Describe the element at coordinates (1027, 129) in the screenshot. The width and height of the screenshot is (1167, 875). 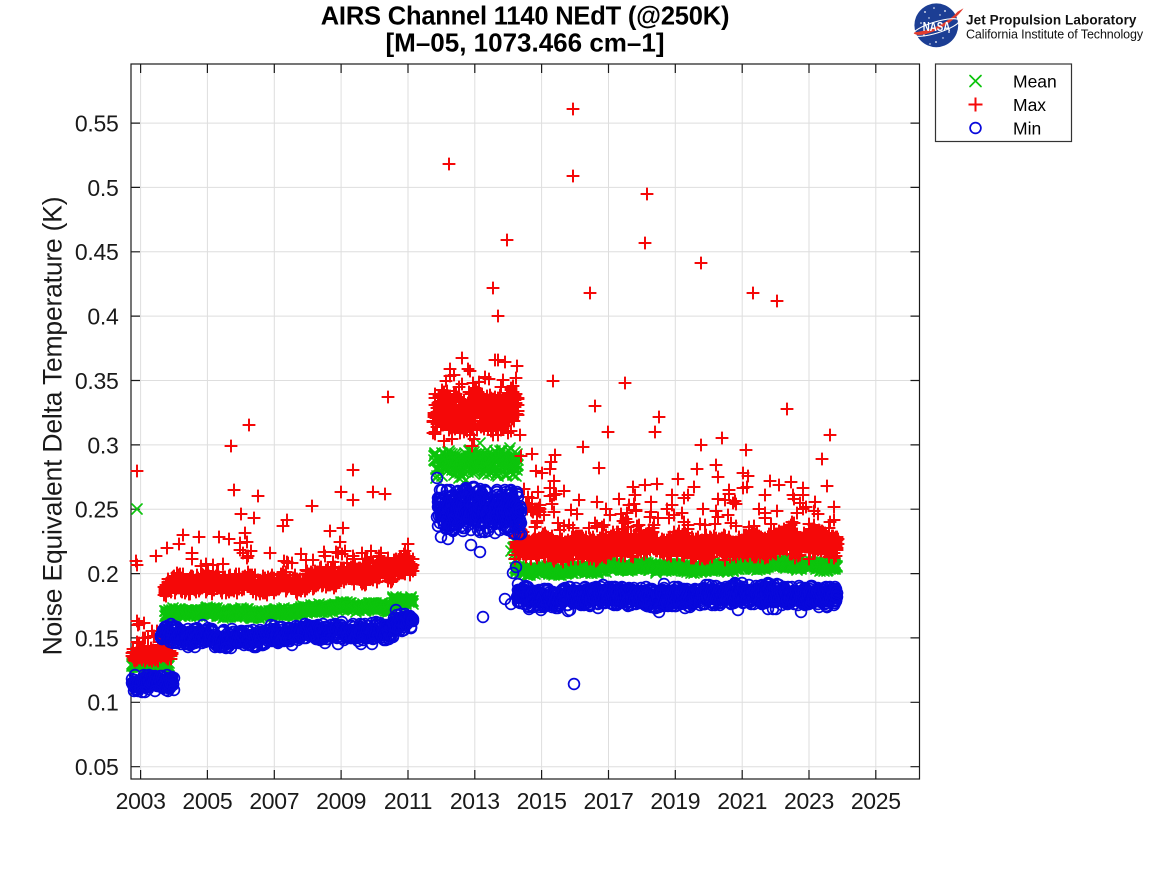
I see `svg-text: Min` at that location.